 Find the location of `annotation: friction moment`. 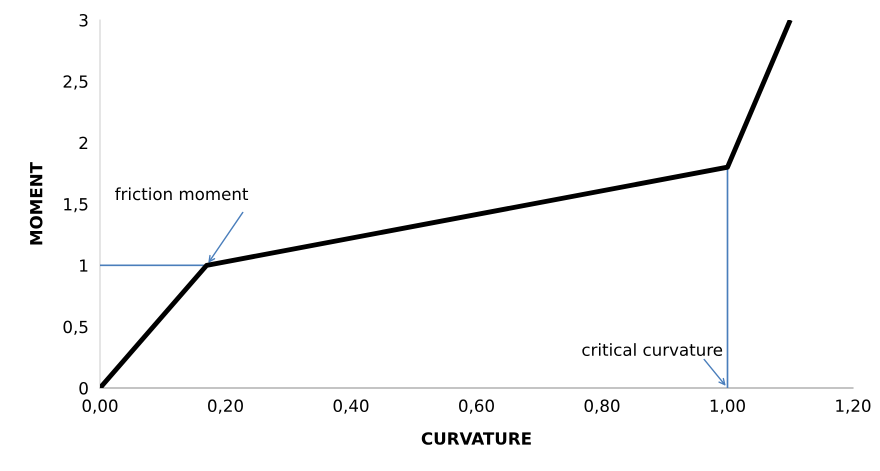

annotation: friction moment is located at coordinates (181, 193).